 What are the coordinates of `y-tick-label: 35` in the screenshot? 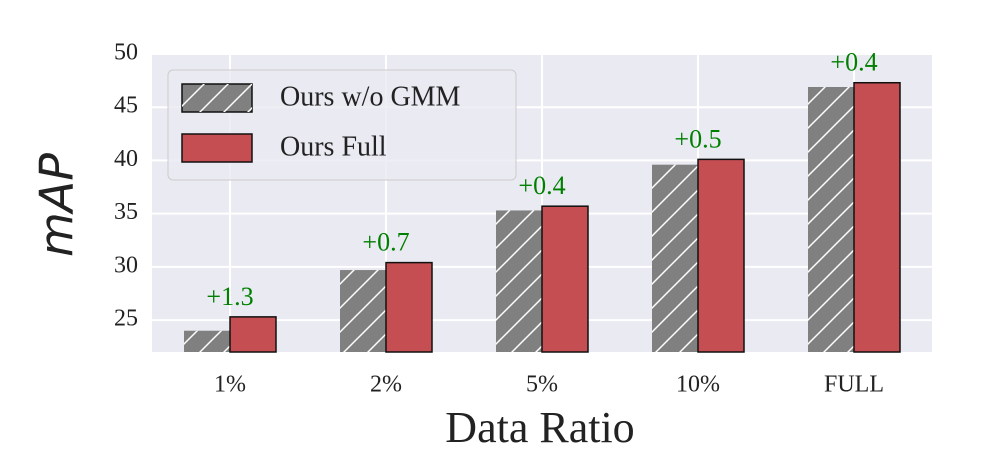 It's located at (126, 212).